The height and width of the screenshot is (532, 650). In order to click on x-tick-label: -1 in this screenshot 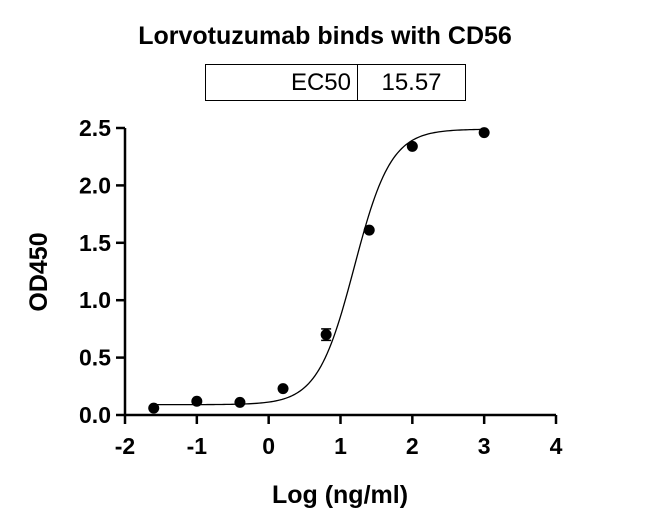, I will do `click(197, 446)`.